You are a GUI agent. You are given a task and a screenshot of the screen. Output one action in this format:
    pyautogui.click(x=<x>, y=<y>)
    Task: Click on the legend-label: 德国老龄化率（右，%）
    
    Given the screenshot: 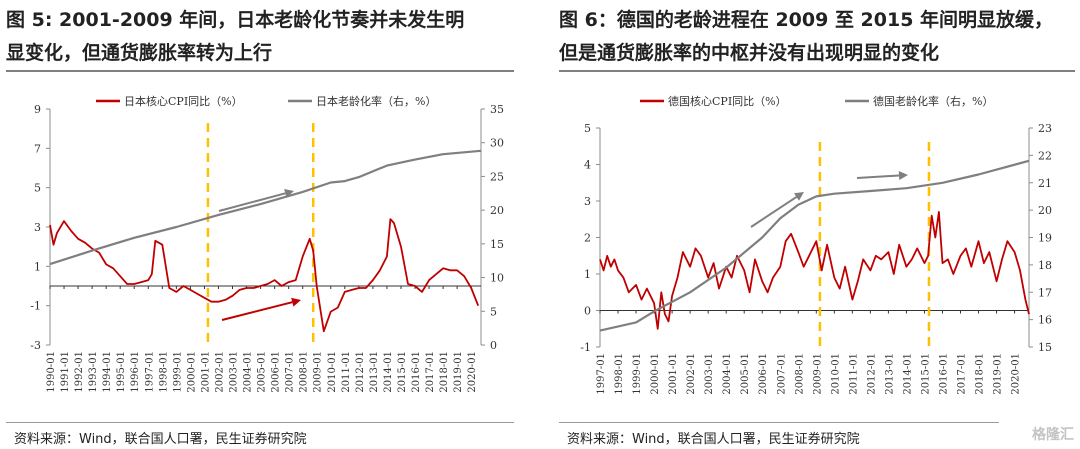 What is the action you would take?
    pyautogui.click(x=933, y=101)
    